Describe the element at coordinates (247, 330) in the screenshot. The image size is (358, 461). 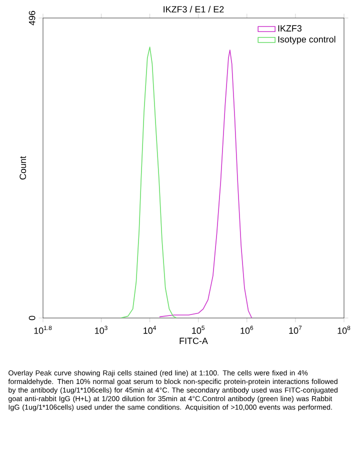
I see `x-tick-label: 10$^{6}$` at that location.